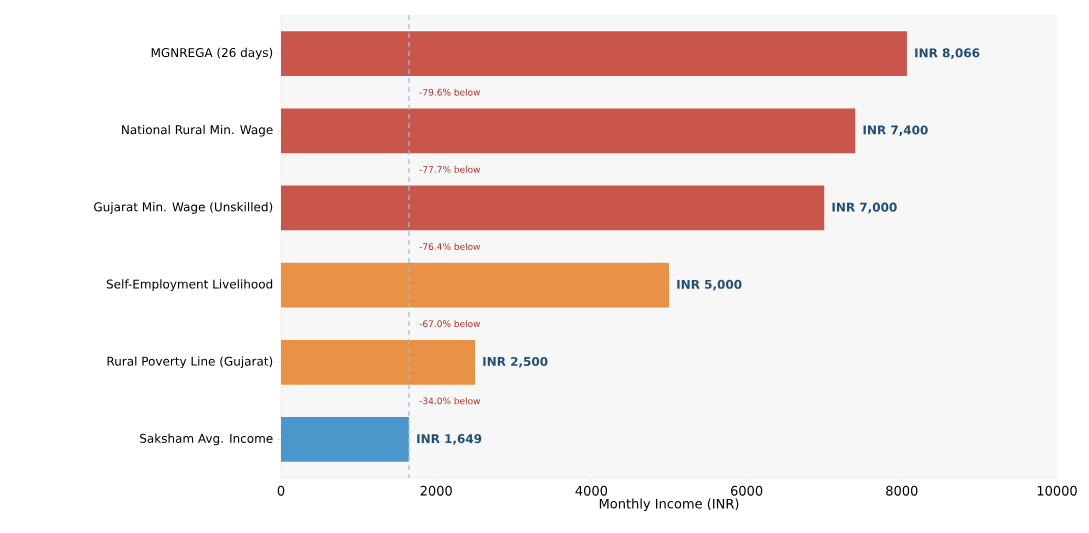 Image resolution: width=1089 pixels, height=533 pixels. Describe the element at coordinates (709, 285) in the screenshot. I see `data-label: INR 5,000` at that location.